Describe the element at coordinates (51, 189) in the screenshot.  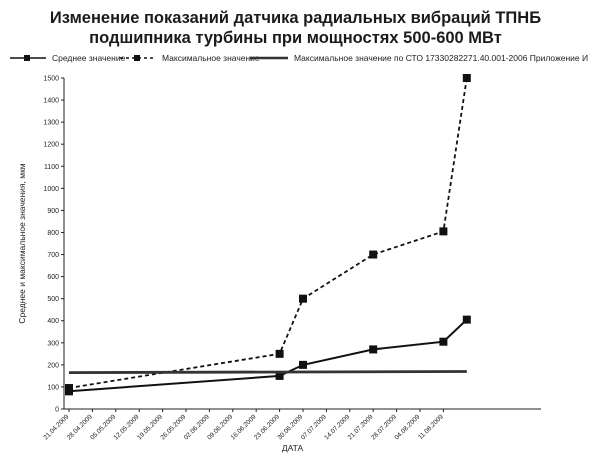
I see `y-tick-label: 1000` at that location.